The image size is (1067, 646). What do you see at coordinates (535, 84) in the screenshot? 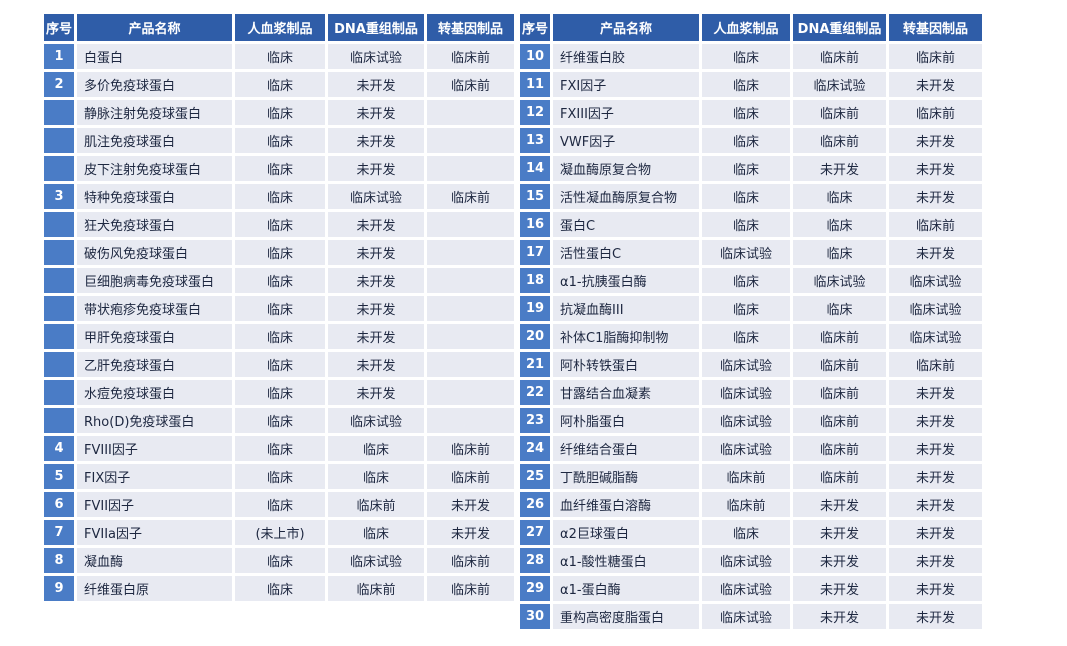
I see `row-index-cell: 11` at bounding box center [535, 84].